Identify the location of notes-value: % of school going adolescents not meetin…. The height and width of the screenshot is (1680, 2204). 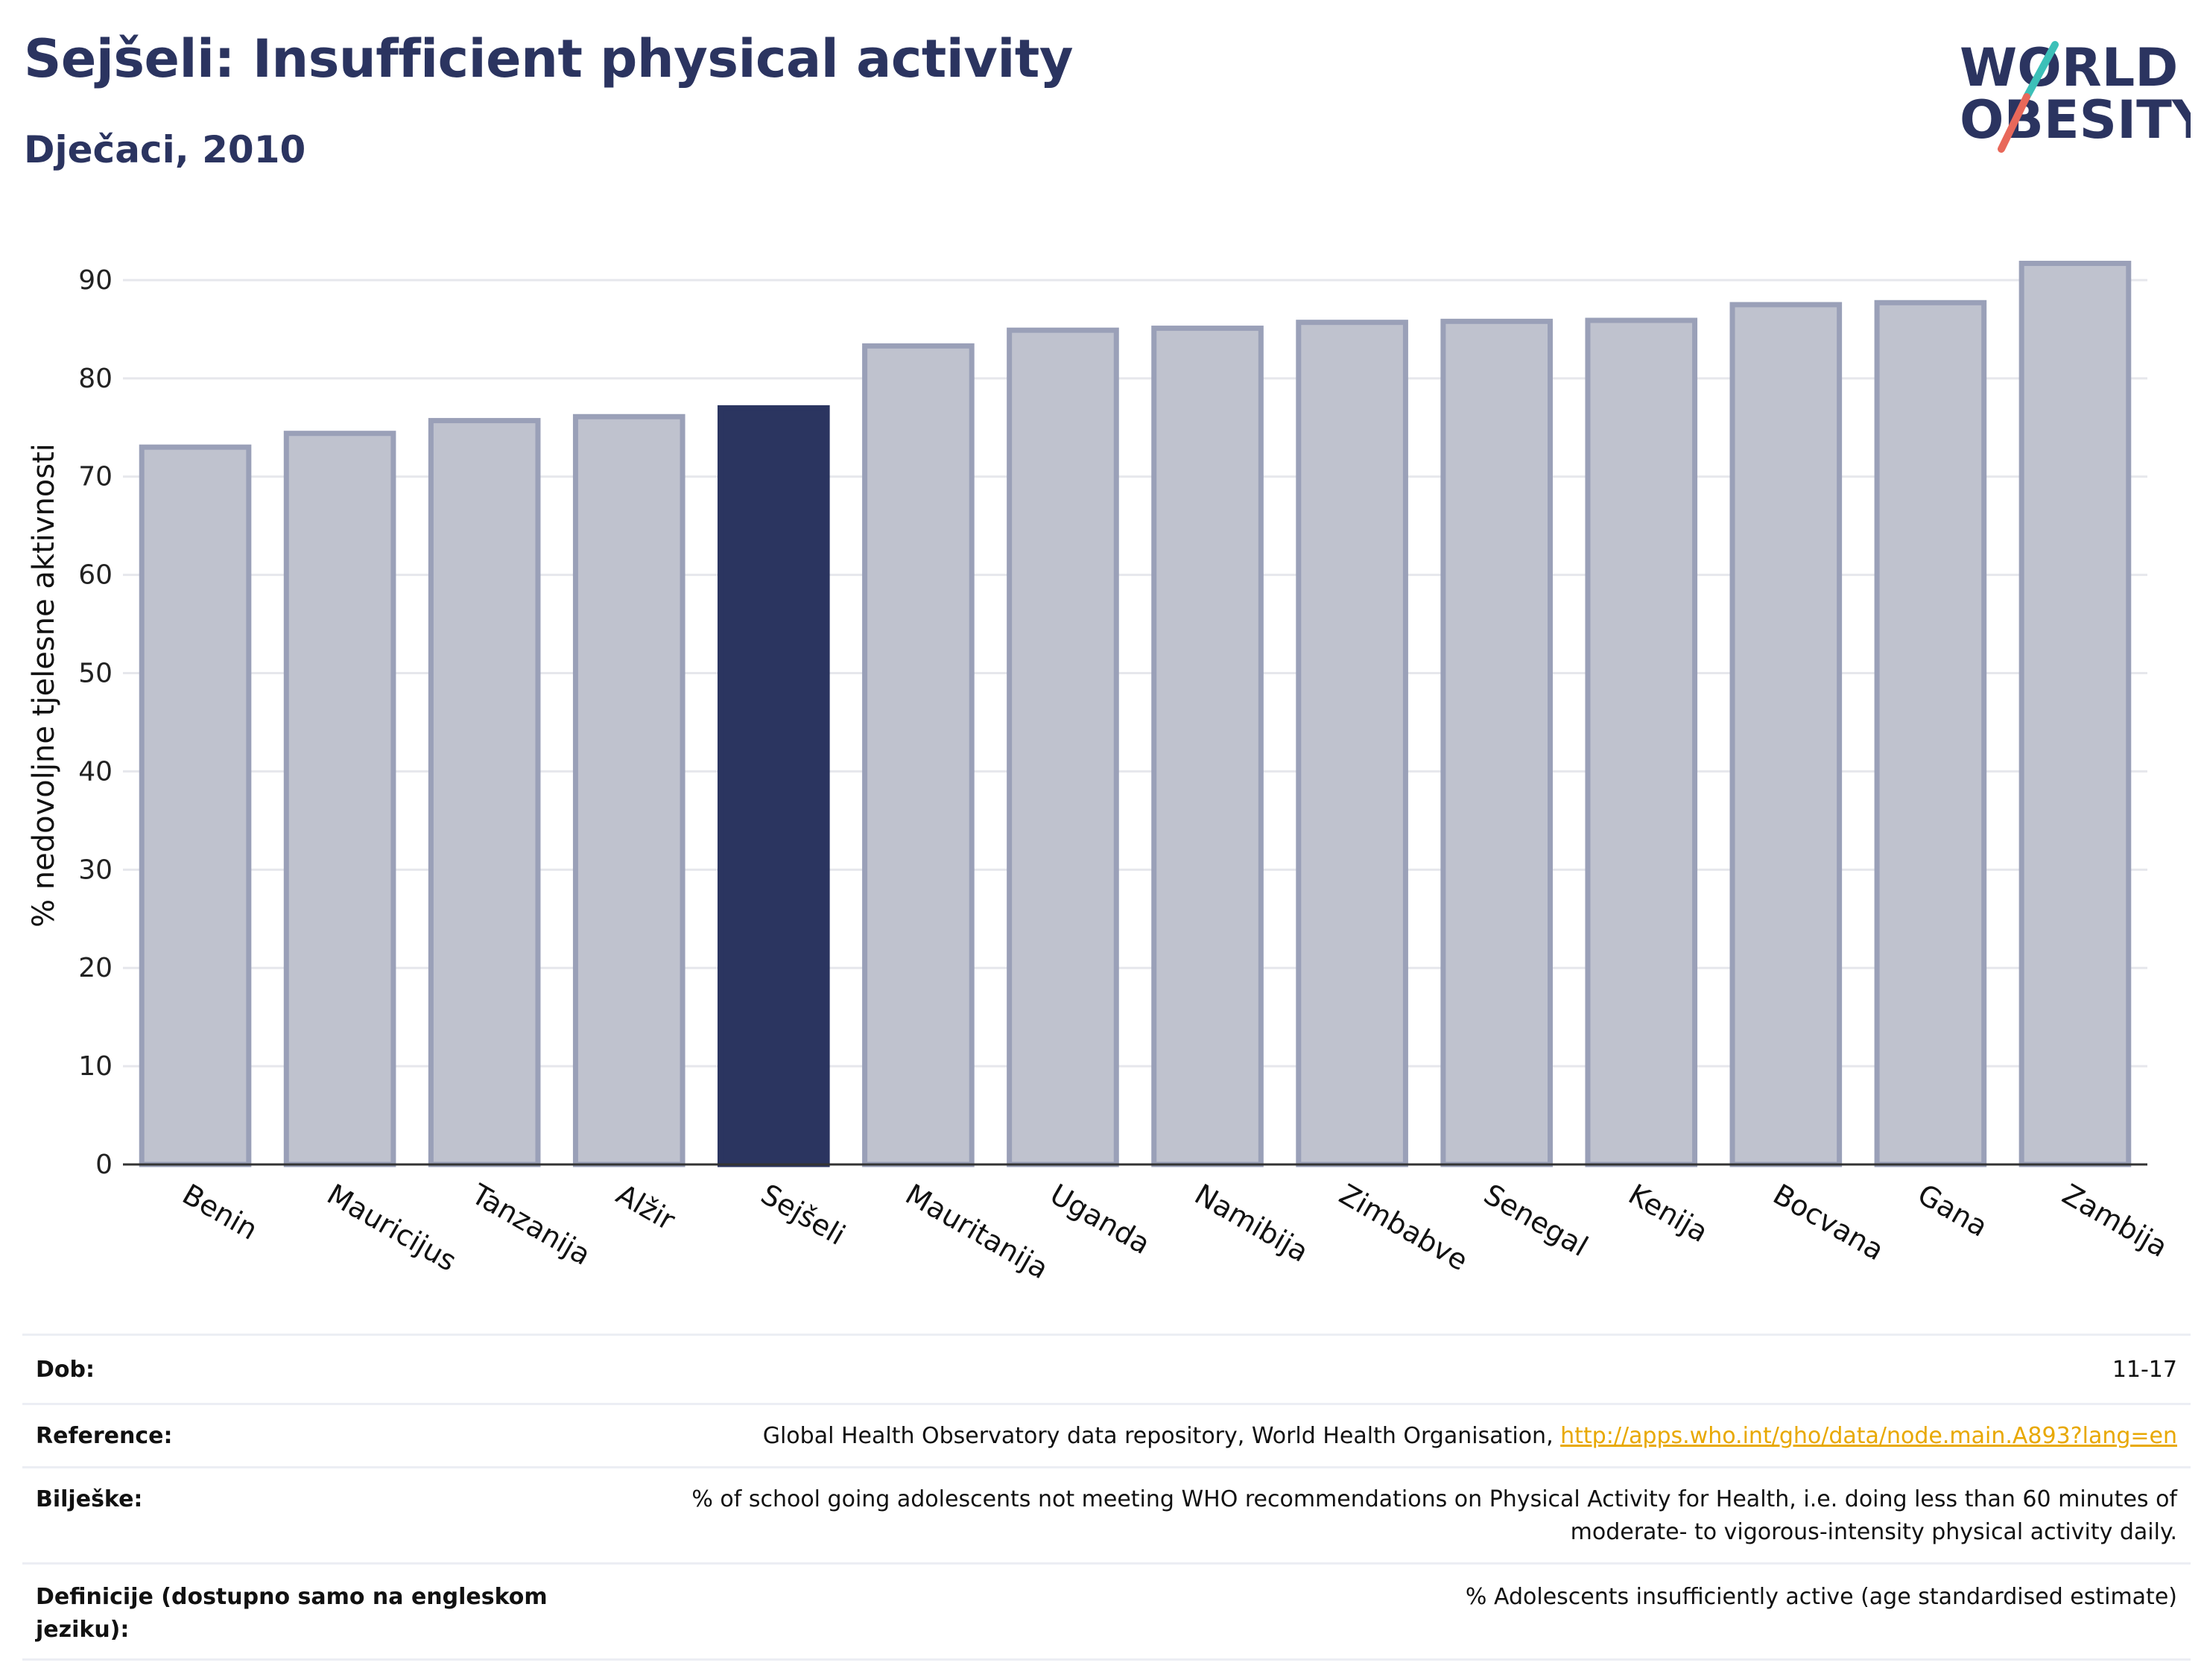
(1434, 1516).